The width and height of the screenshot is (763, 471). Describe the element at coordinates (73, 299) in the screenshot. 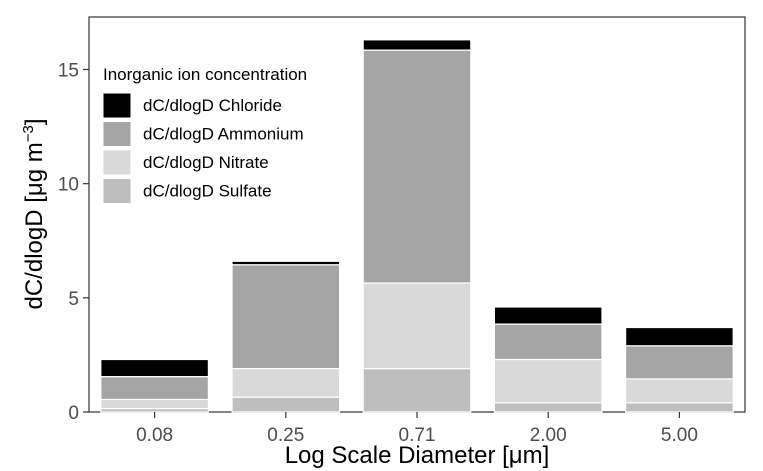

I see `y-tick-label: 5` at that location.